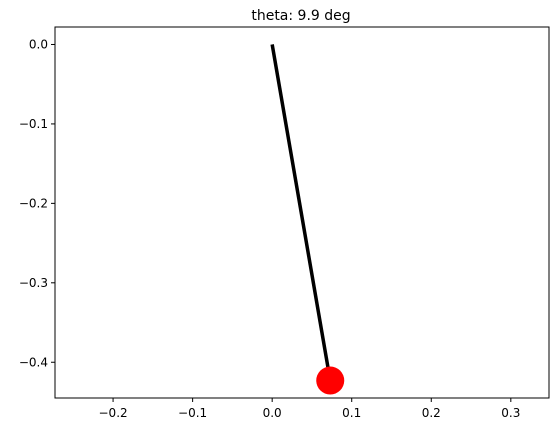 The width and height of the screenshot is (559, 433). I want to click on y-axis: 0.0 −0.1 −0.2 −0.3 −0.4, so click(37, 203).